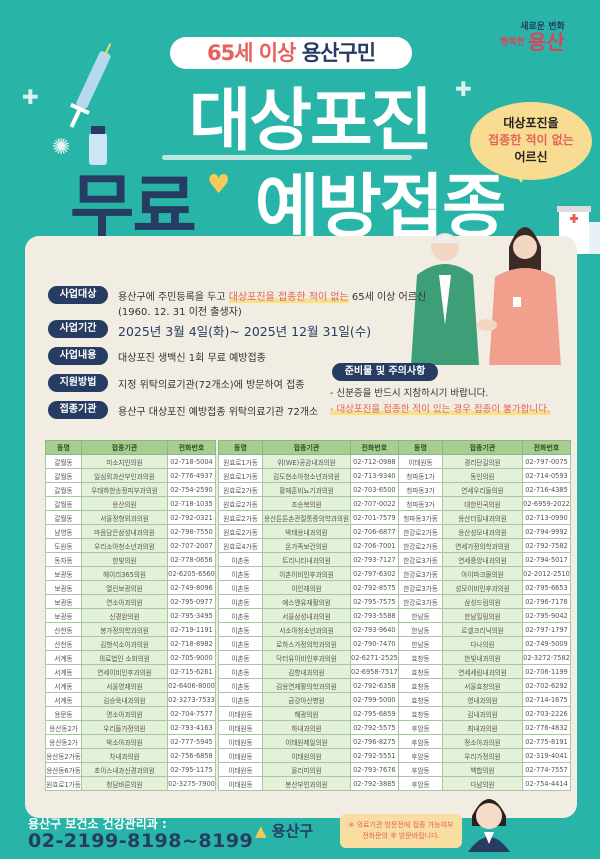 This screenshot has width=600, height=859. I want to click on cell-clinic: 대한민국의원, so click(482, 503).